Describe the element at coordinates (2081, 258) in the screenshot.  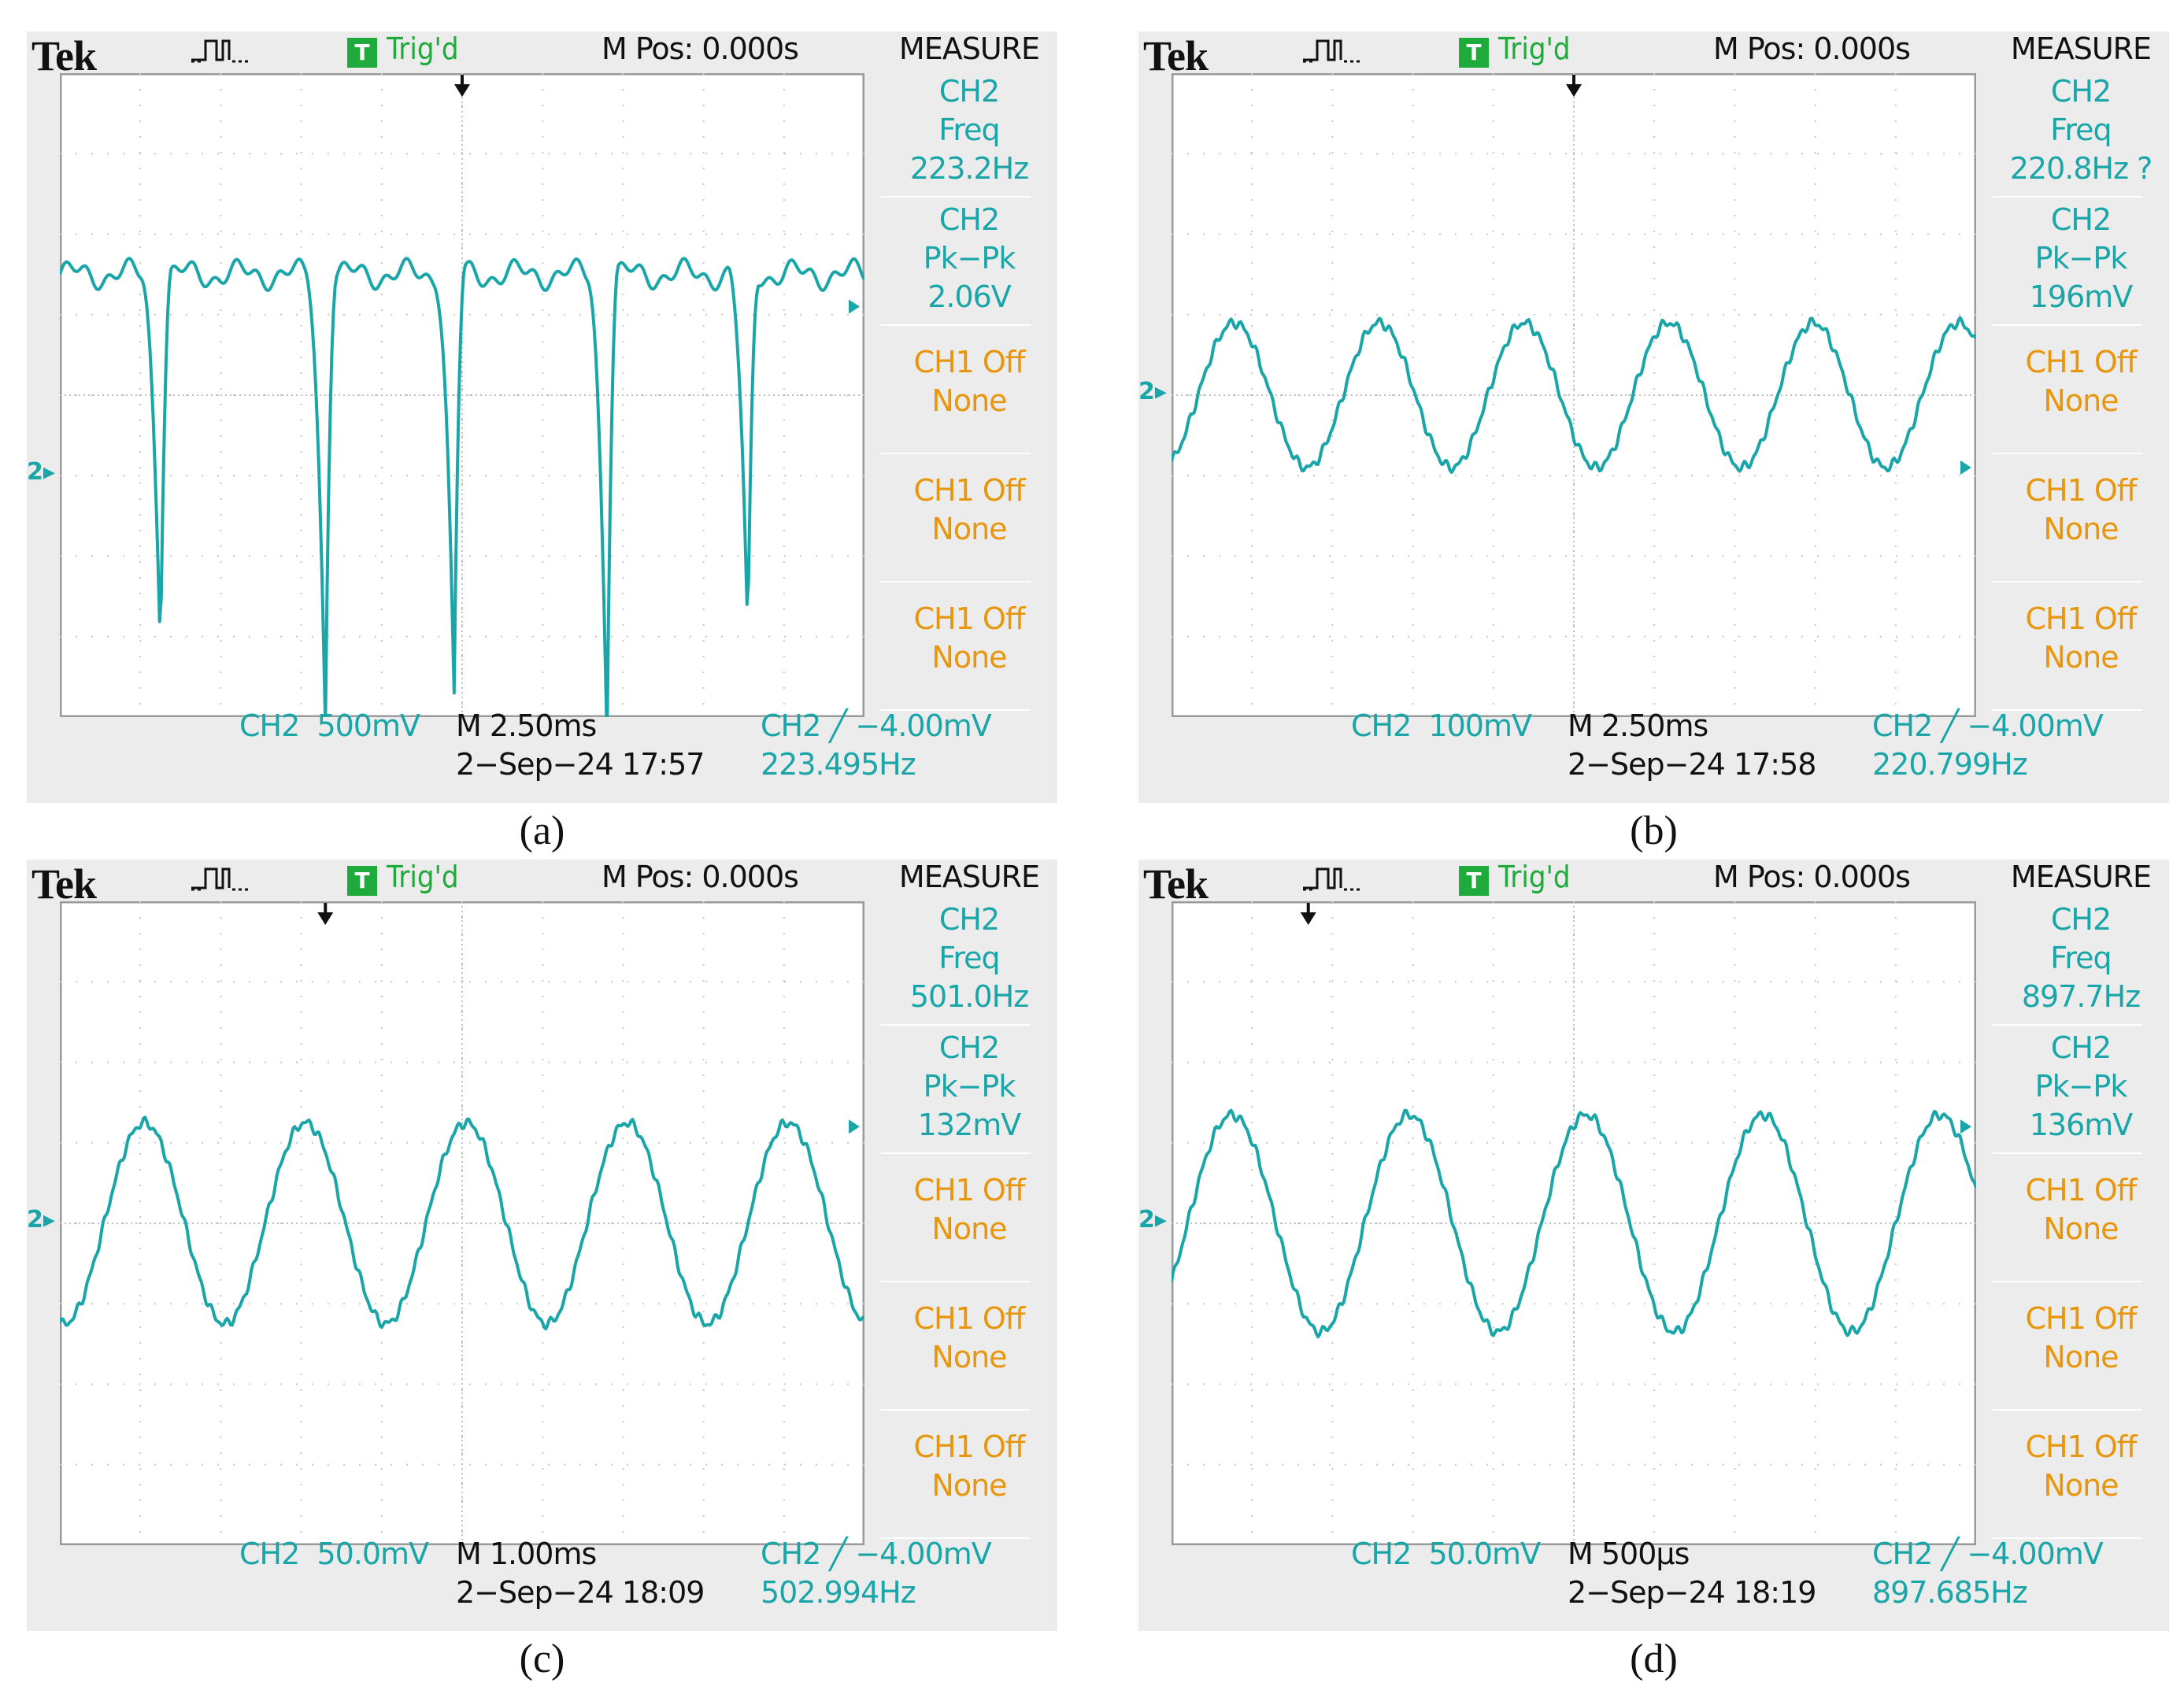
I see `measure-box: CH2 Pk−Pk 196mV` at that location.